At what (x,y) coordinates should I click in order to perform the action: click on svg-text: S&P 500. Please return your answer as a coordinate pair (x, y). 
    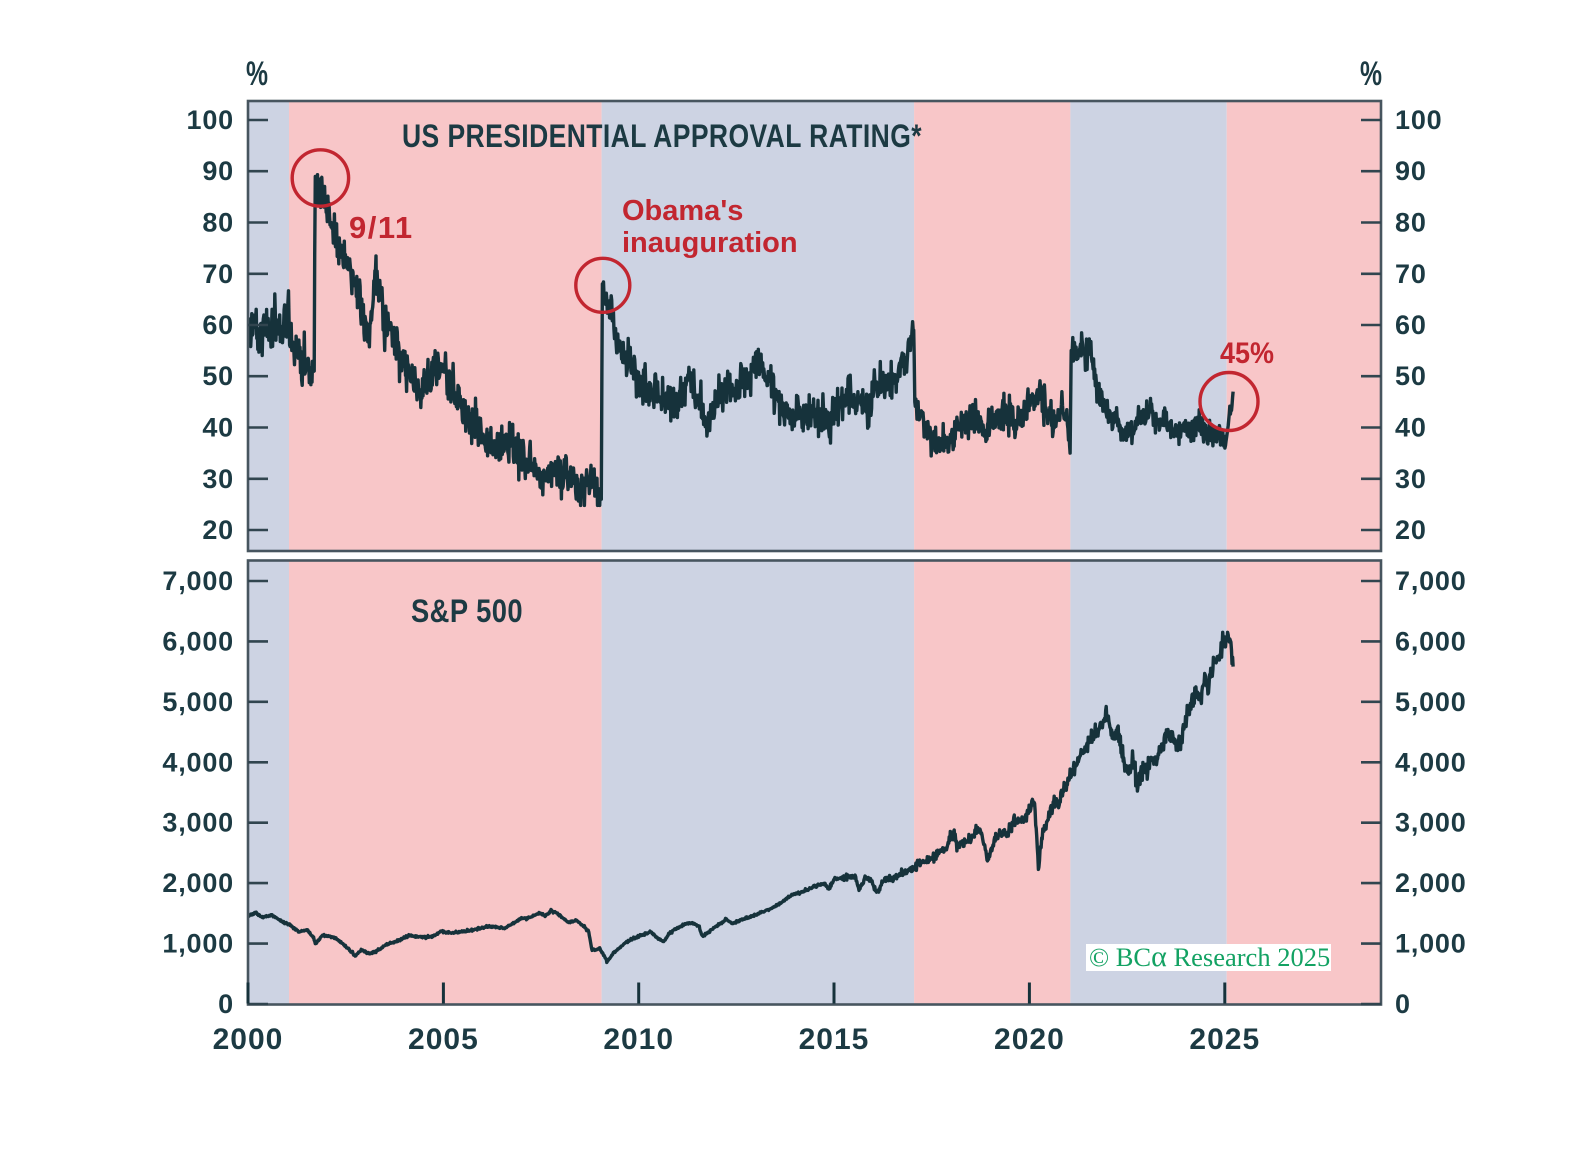
    Looking at the image, I should click on (467, 611).